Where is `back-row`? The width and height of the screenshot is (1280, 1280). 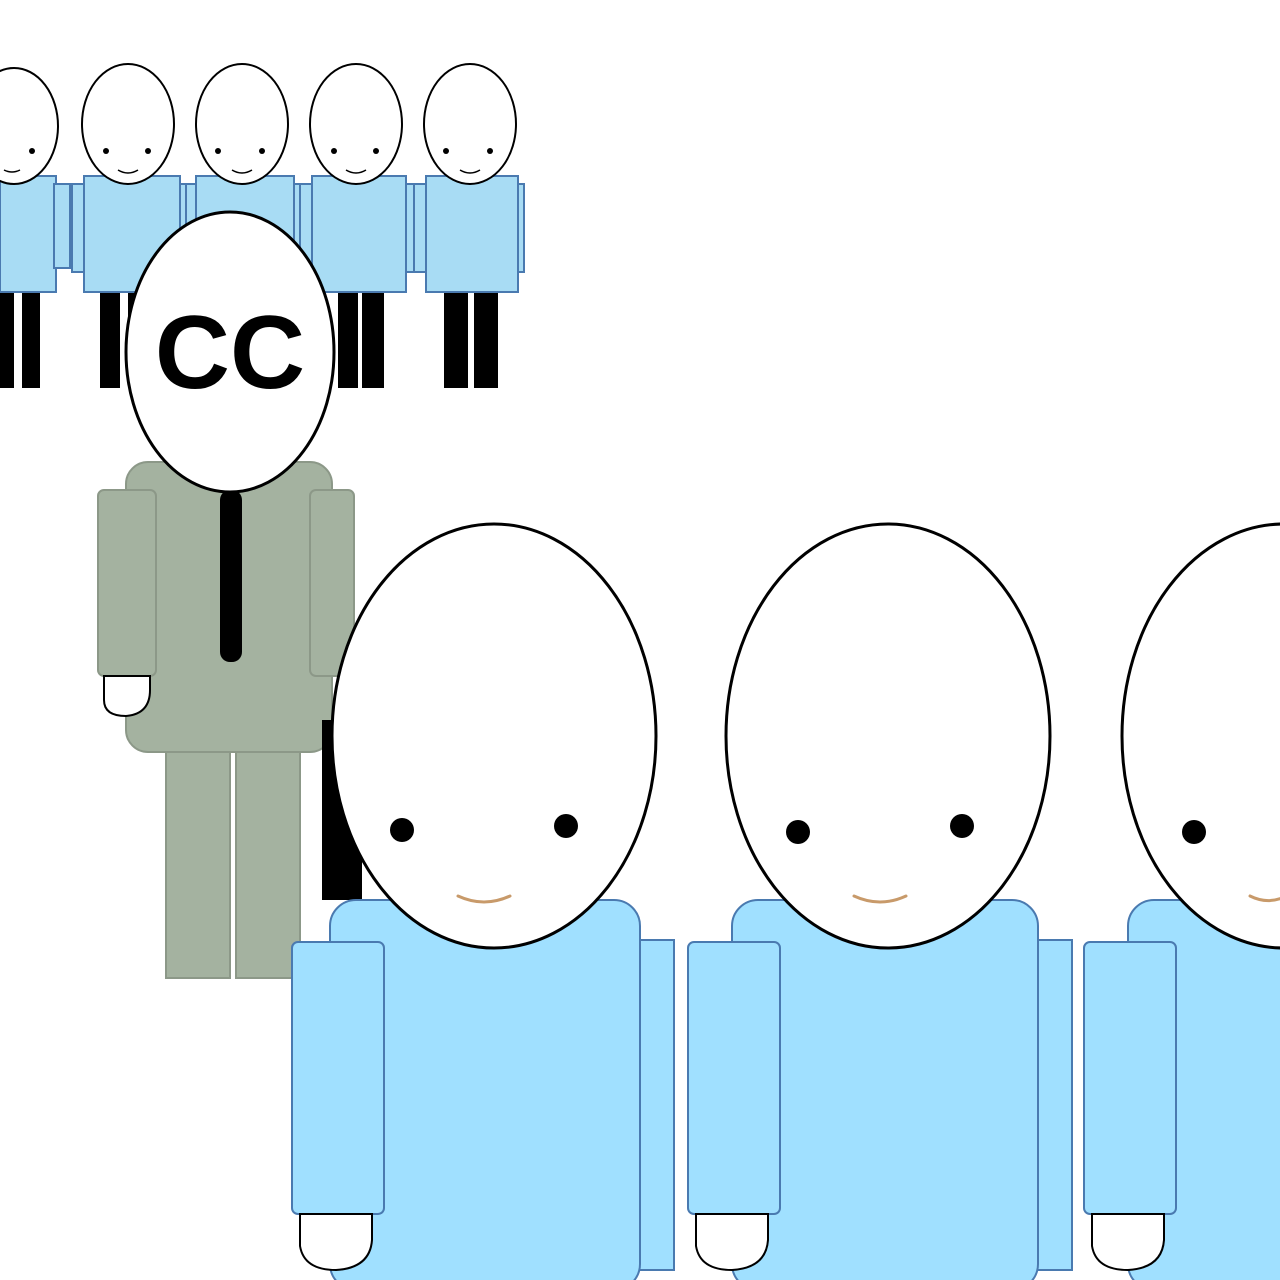
back-row is located at coordinates (262, 225).